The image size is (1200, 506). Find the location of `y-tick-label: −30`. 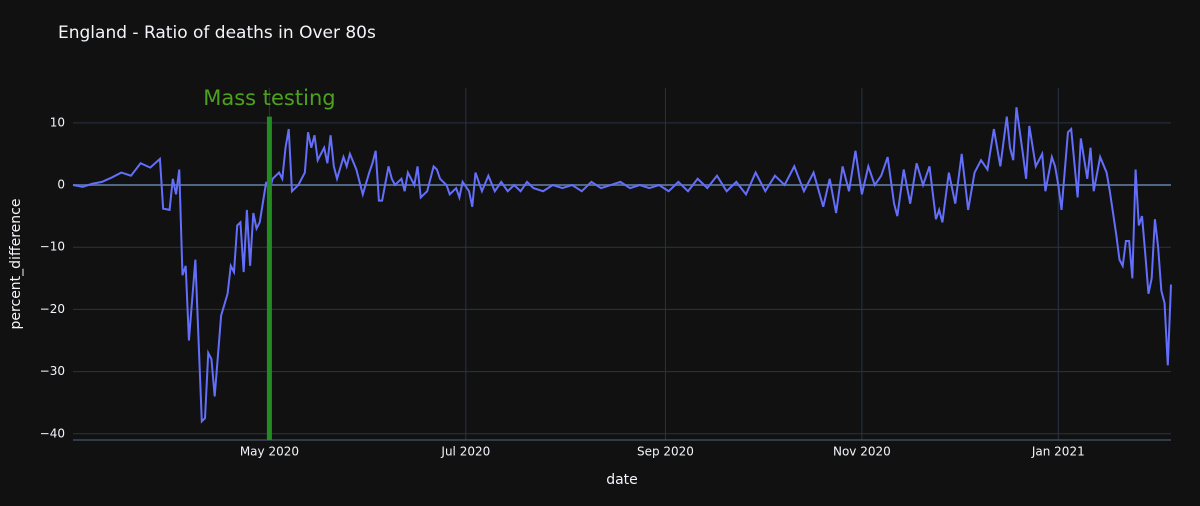

y-tick-label: −30 is located at coordinates (52, 371).